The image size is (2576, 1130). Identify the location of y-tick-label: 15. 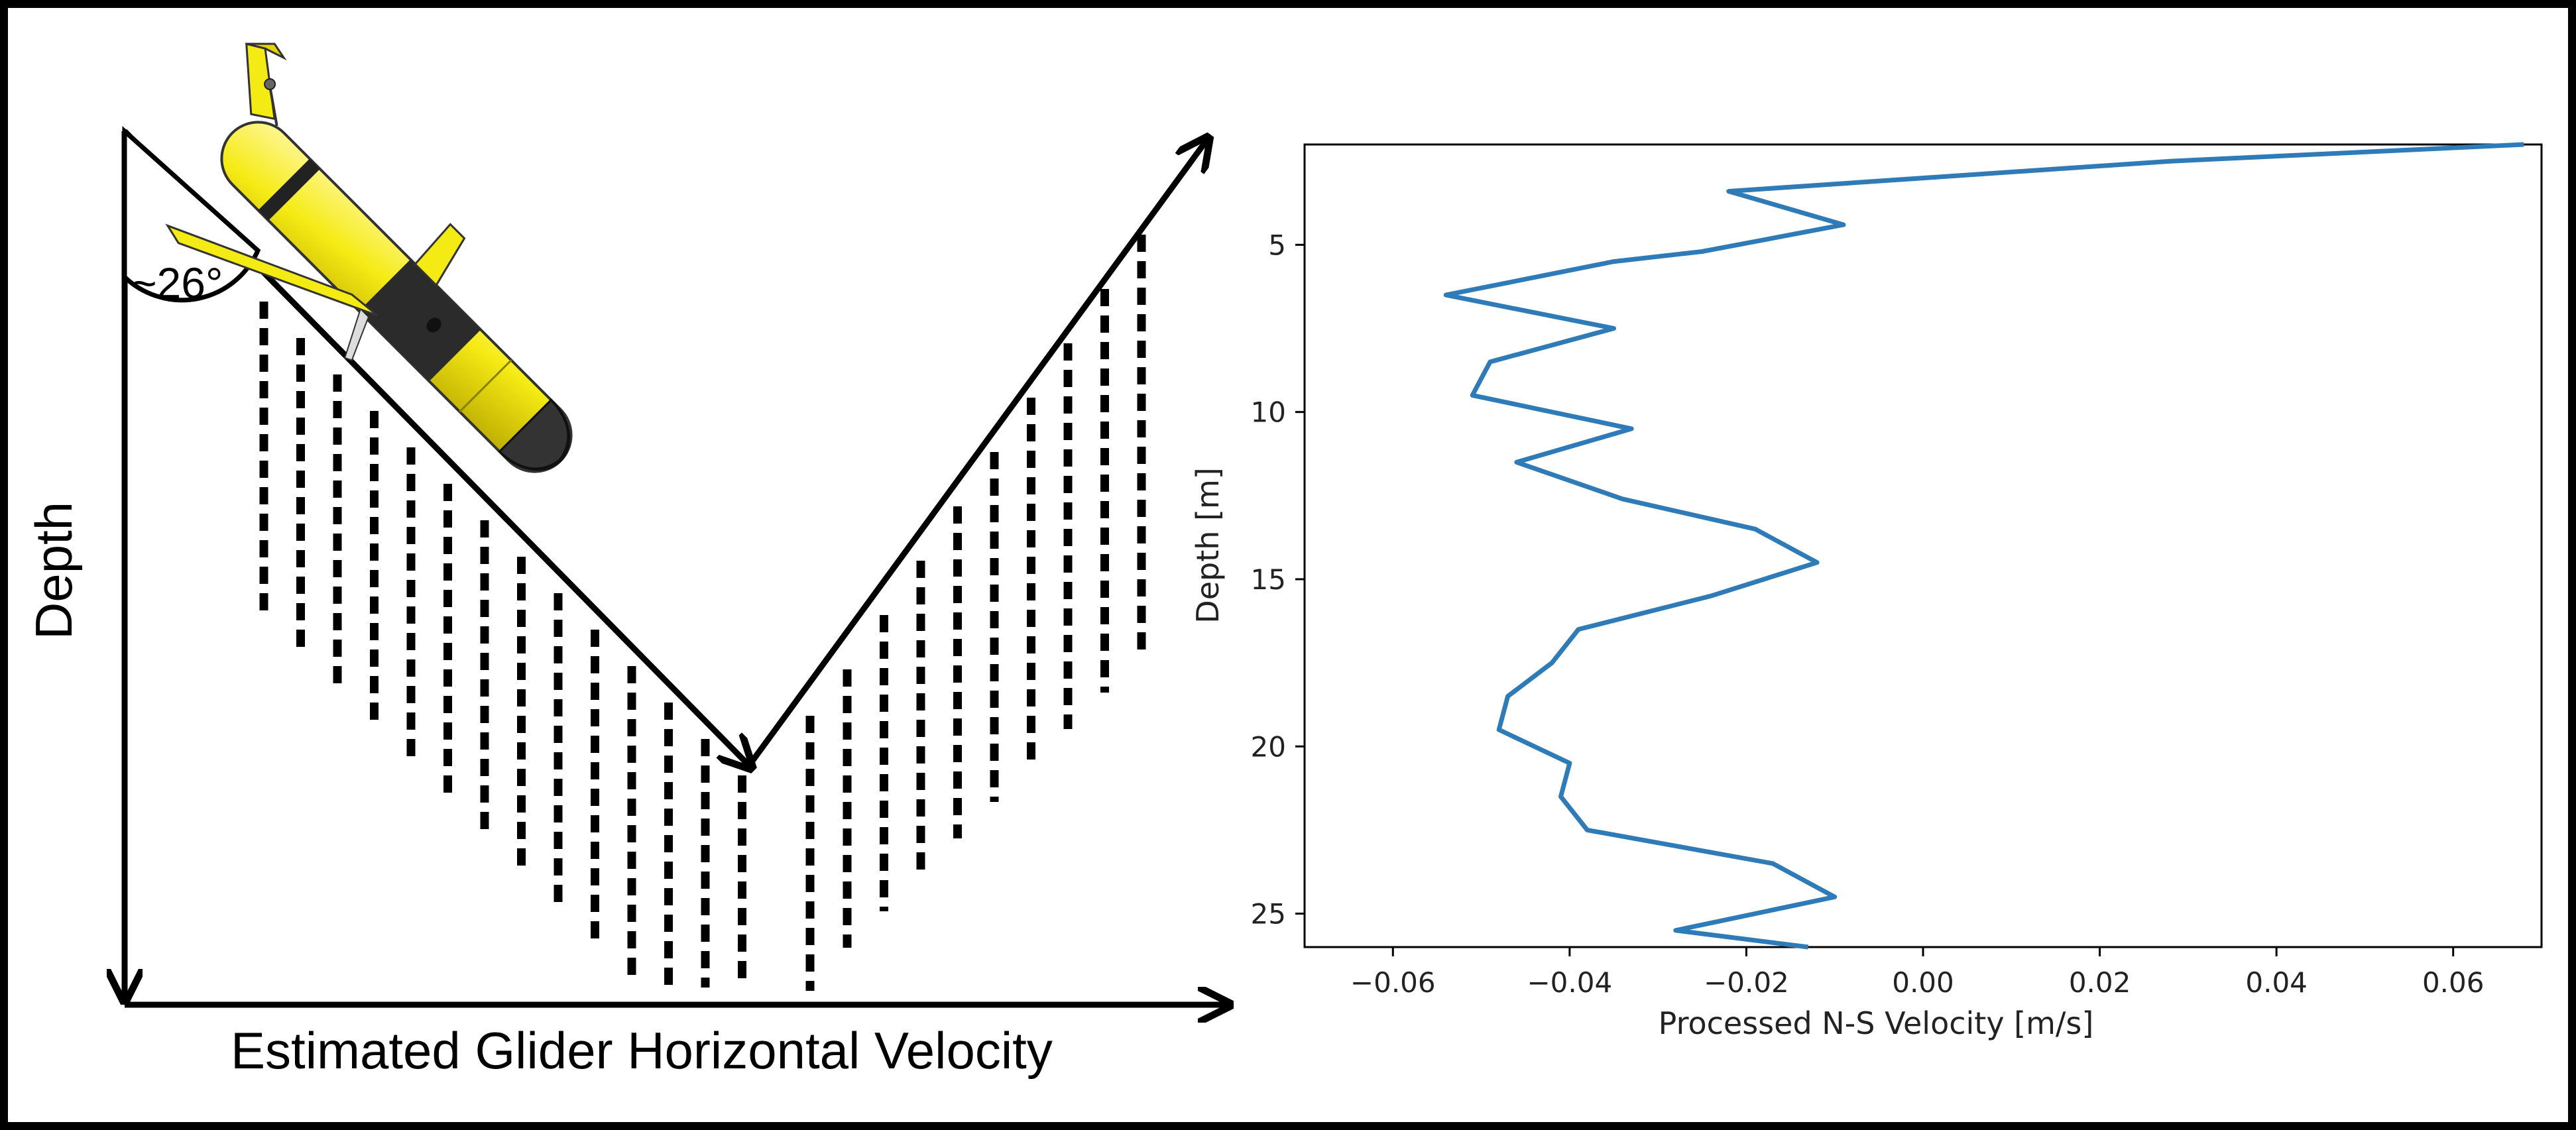
(1268, 579).